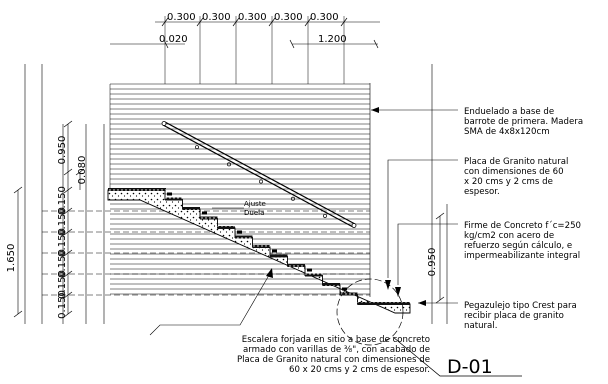  What do you see at coordinates (18, 190) in the screenshot?
I see `total-tick-top` at bounding box center [18, 190].